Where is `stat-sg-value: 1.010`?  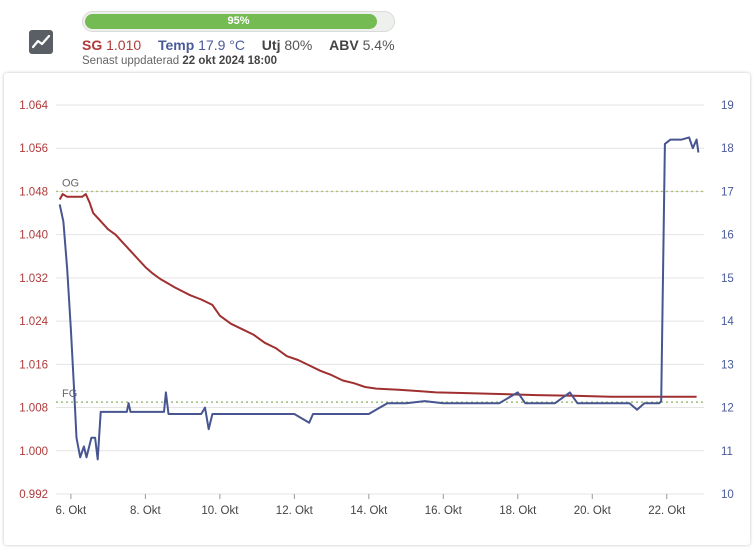 stat-sg-value: 1.010 is located at coordinates (124, 45).